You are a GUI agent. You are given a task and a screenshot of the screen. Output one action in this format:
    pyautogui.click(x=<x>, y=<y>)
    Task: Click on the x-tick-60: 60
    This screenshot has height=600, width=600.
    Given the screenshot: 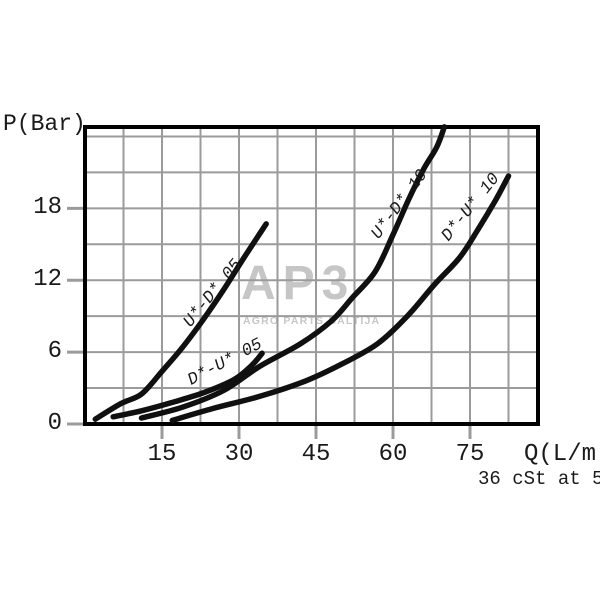 What is the action you would take?
    pyautogui.click(x=393, y=454)
    